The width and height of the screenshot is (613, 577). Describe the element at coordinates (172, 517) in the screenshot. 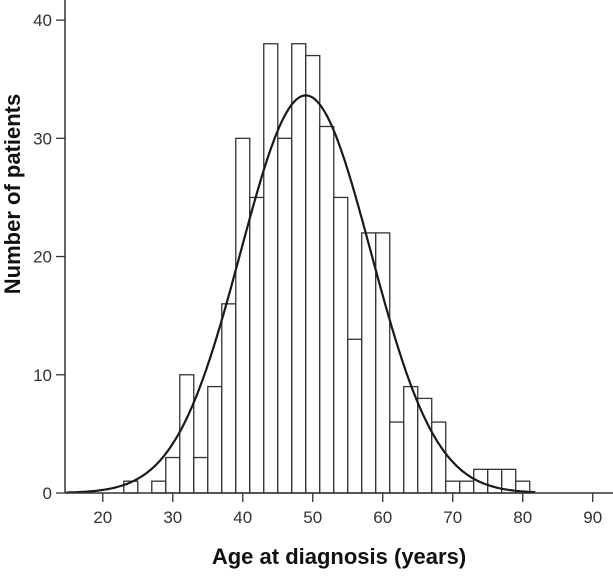

I see `x-tick-label: 30` at that location.